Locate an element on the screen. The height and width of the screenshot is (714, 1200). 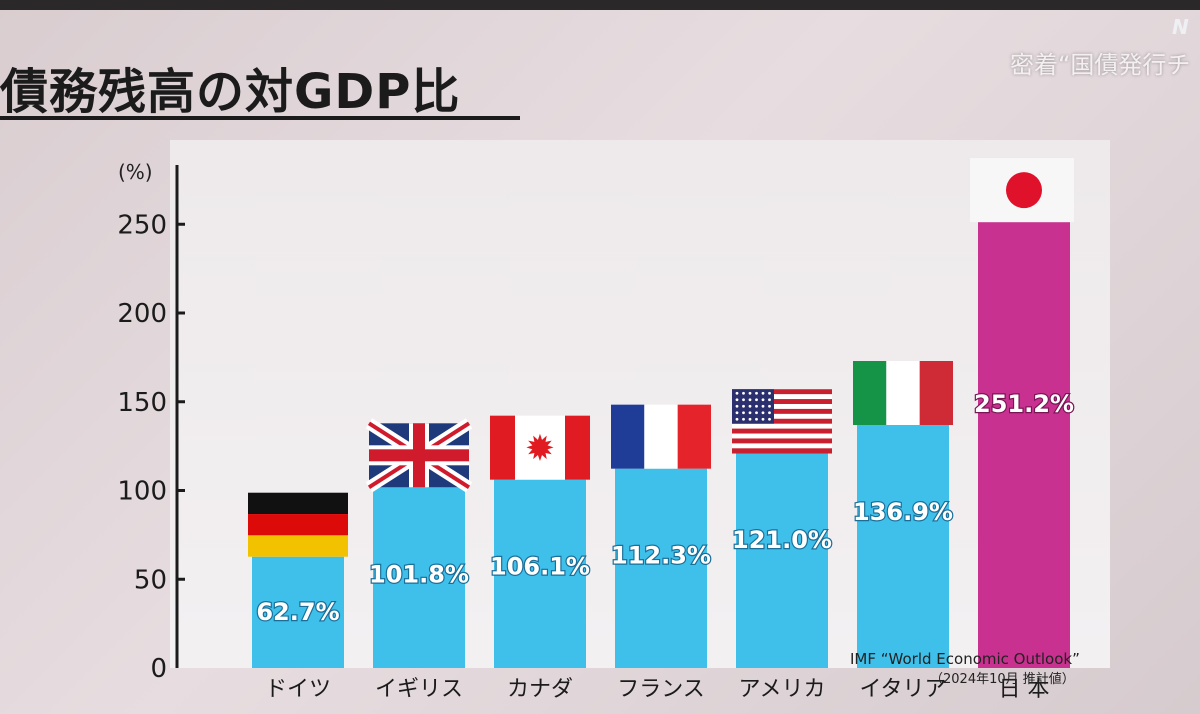
y-tick-label: 100 is located at coordinates (142, 492).